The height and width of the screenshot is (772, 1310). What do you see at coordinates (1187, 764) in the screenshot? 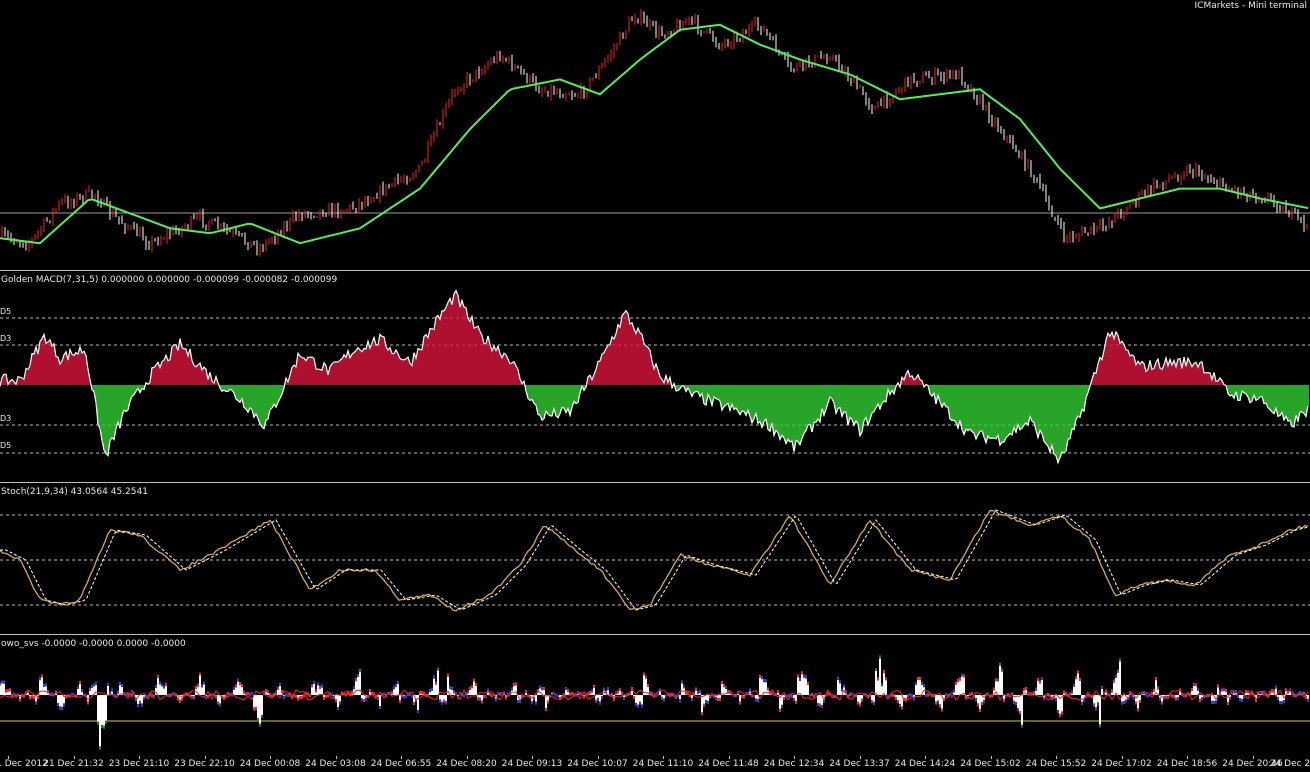
I see `time-axis-tick-label: 24 Dec 18:56` at bounding box center [1187, 764].